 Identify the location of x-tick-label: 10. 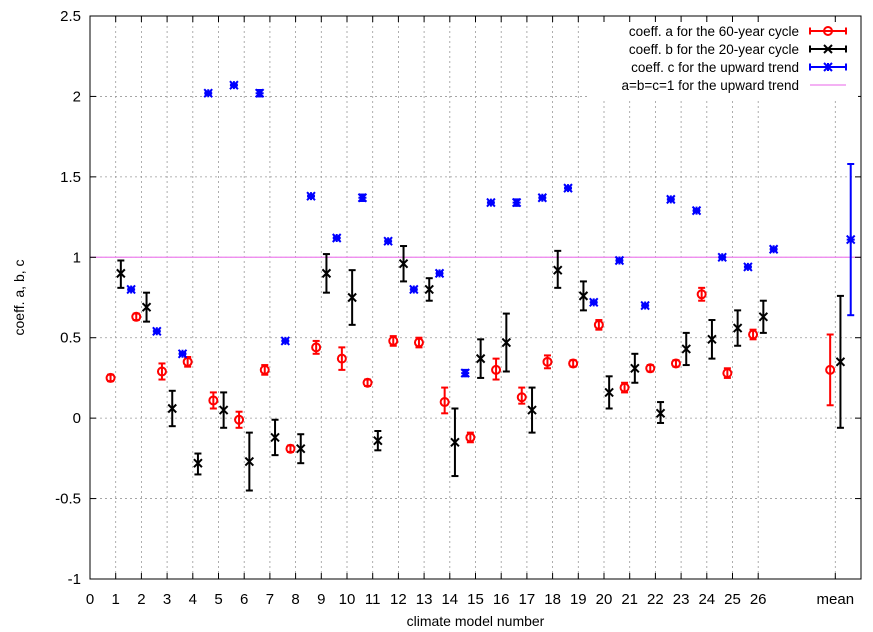
(347, 599).